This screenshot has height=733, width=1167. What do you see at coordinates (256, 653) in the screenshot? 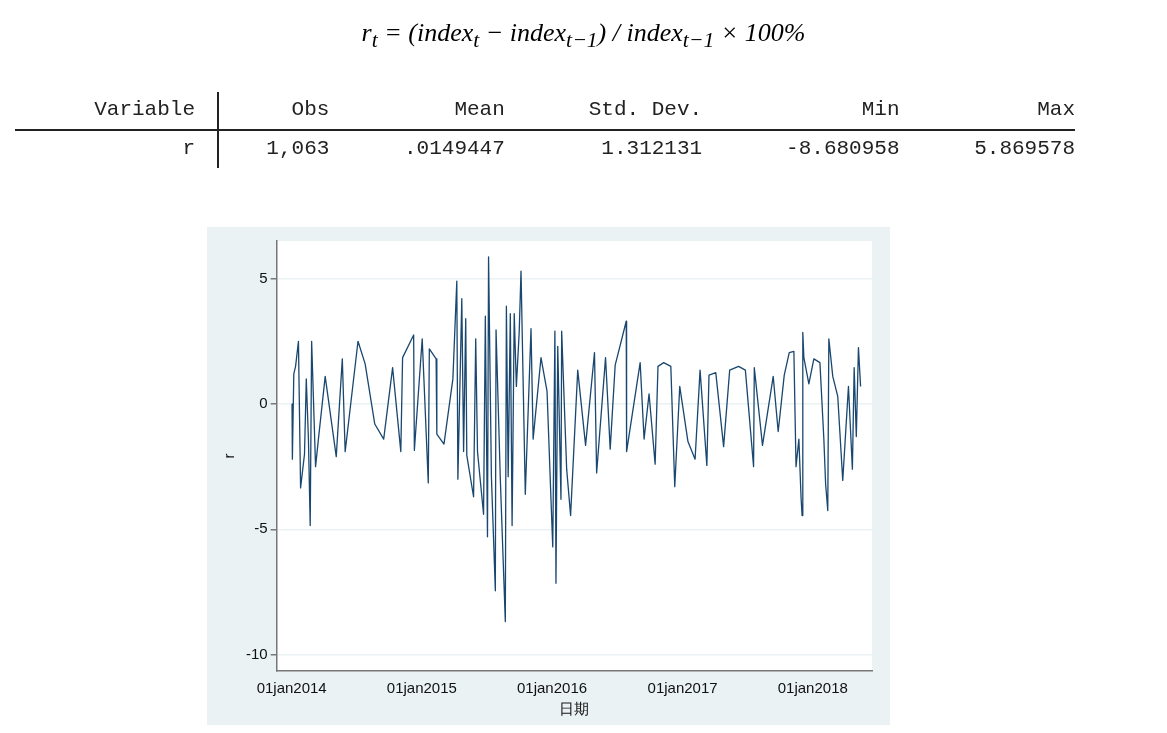
I see `y-tick-label: -10` at bounding box center [256, 653].